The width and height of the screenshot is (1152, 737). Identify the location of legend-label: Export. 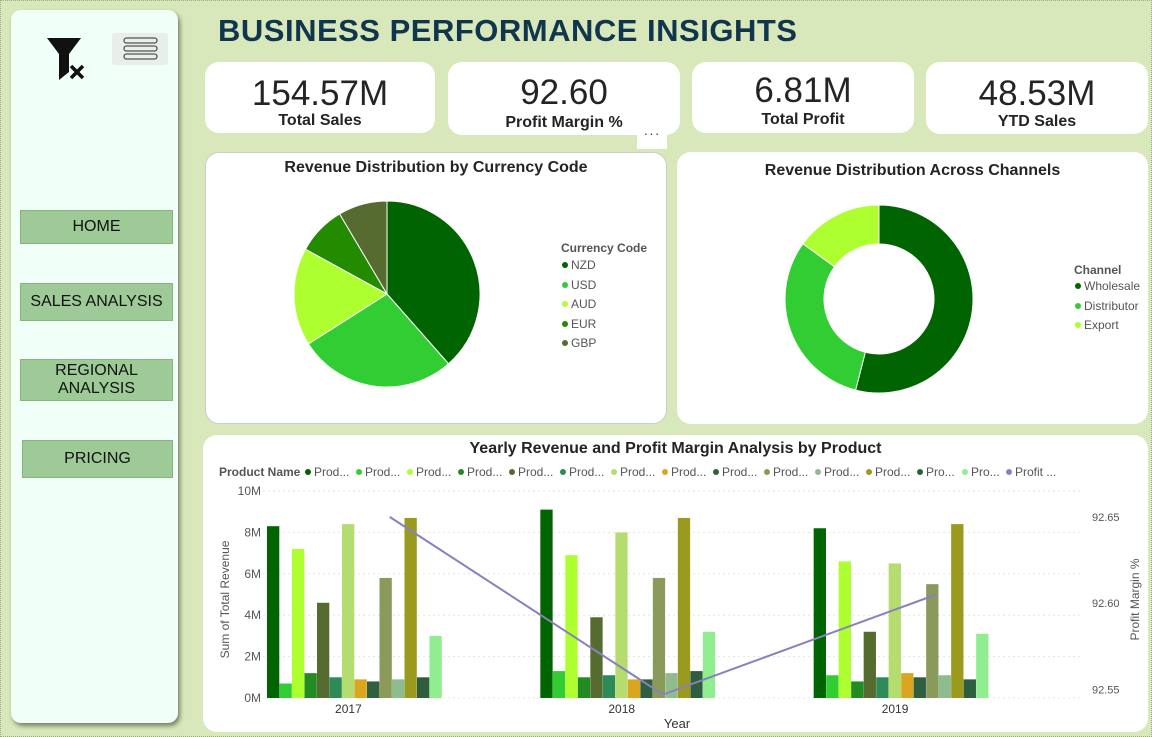
(1101, 325).